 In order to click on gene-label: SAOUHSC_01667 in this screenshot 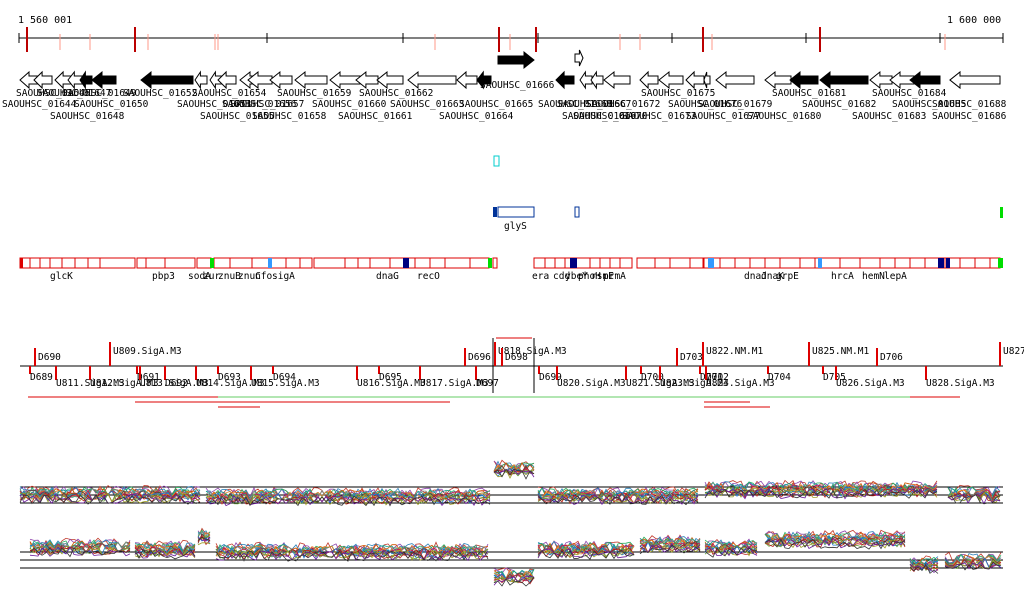, I will do `click(594, 104)`.